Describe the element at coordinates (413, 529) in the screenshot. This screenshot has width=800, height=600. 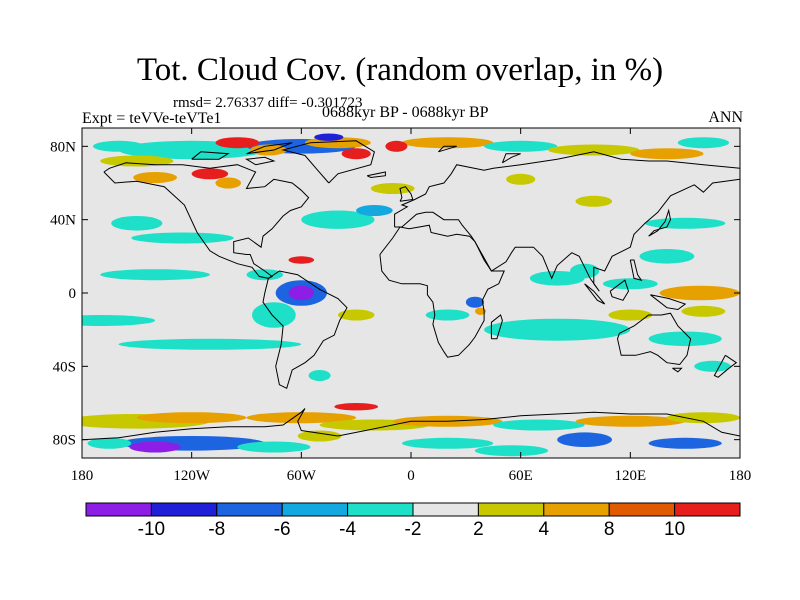
I see `colorbar-label: -2` at that location.